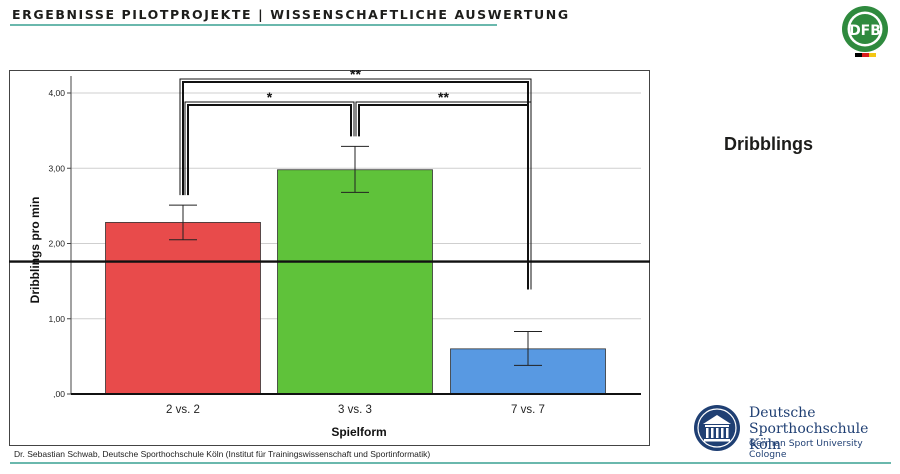 Image resolution: width=900 pixels, height=474 pixels. I want to click on significance-label: *, so click(270, 97).